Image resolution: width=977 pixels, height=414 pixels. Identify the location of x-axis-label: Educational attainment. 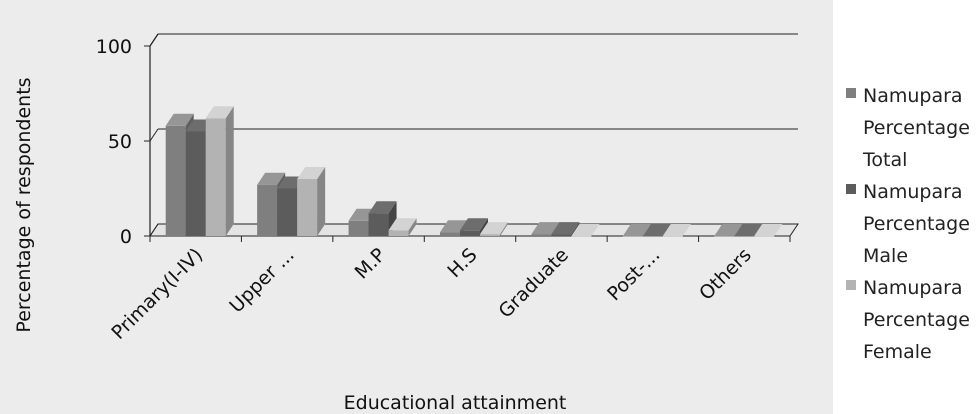
(455, 403).